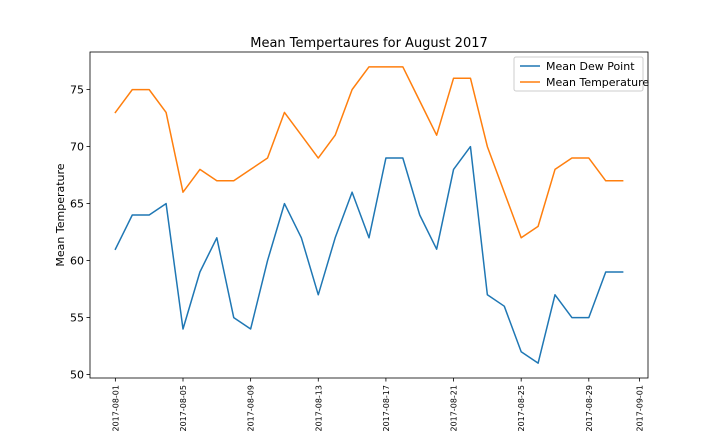 Image resolution: width=720 pixels, height=432 pixels. I want to click on y-tick-label: 70, so click(77, 147).